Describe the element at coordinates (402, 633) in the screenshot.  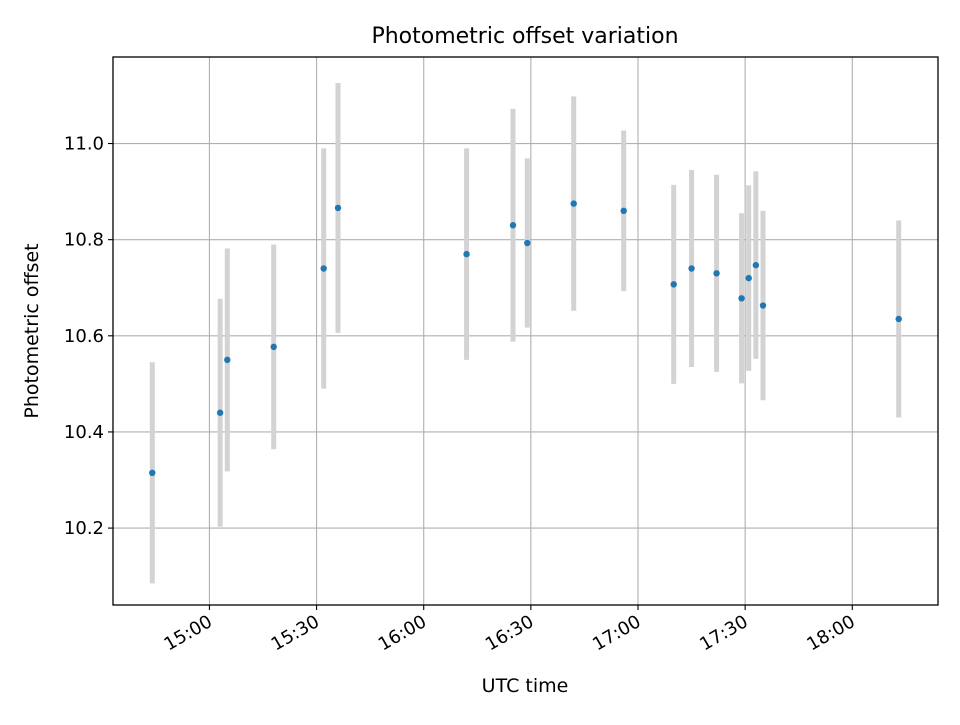
I see `x-tick-label: 16:00` at that location.